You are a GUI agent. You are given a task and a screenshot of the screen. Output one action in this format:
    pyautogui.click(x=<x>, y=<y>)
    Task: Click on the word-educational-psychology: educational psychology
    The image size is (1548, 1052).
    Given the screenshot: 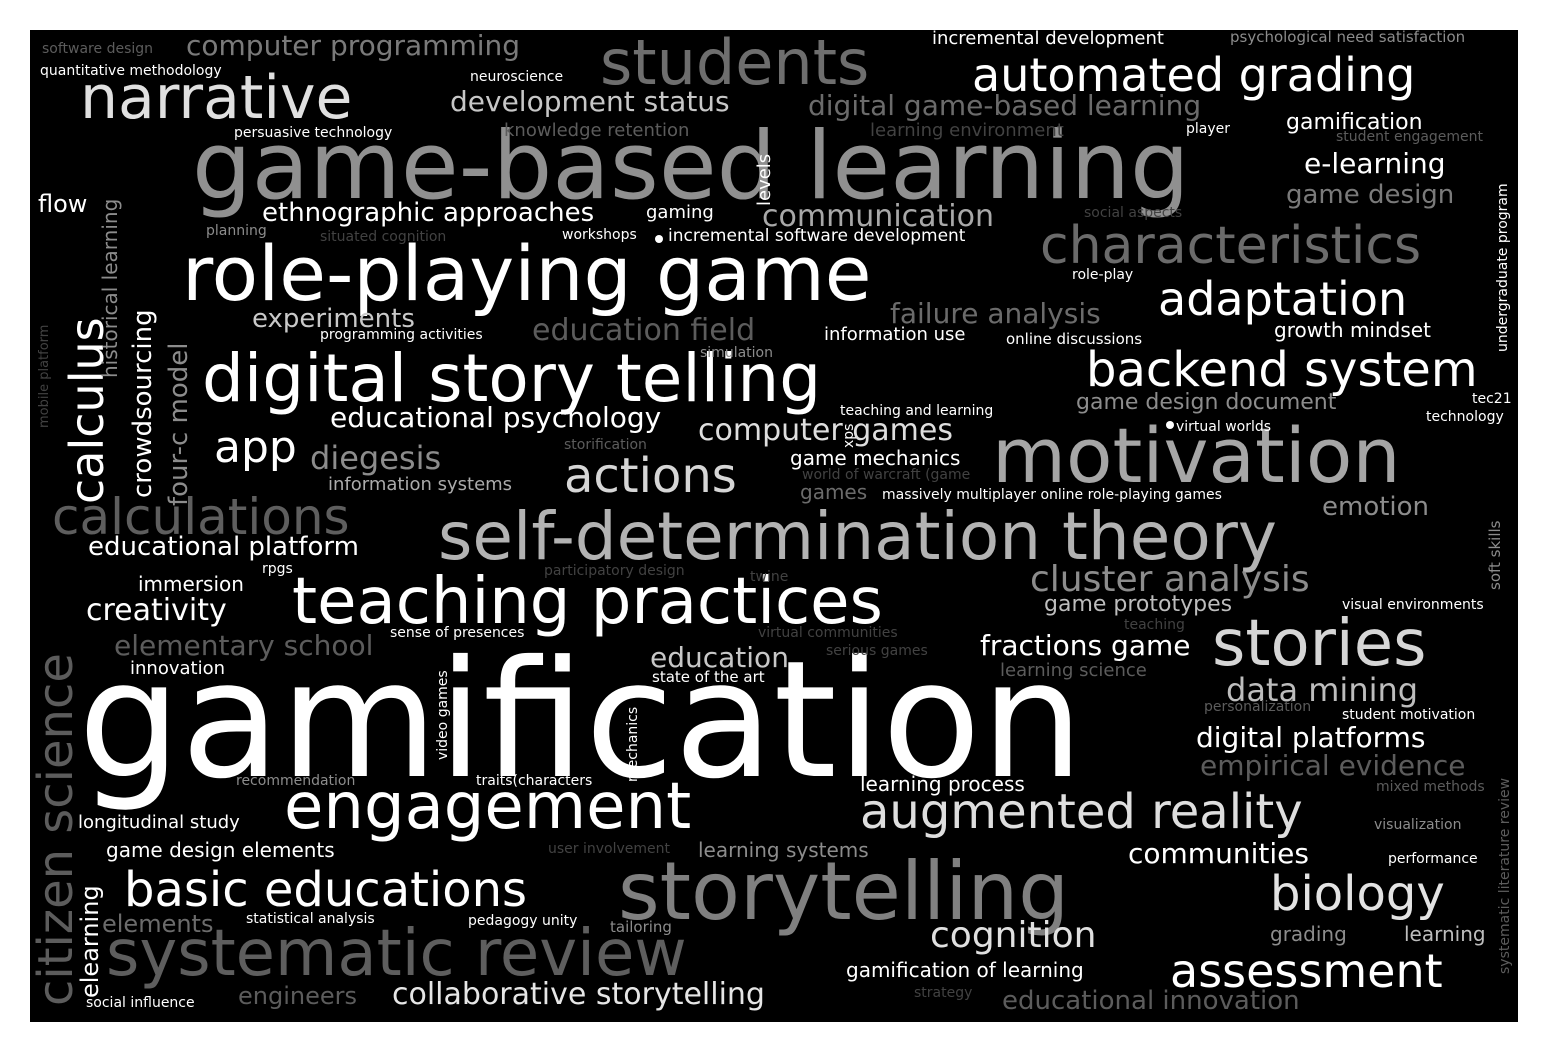 What is the action you would take?
    pyautogui.click(x=496, y=417)
    